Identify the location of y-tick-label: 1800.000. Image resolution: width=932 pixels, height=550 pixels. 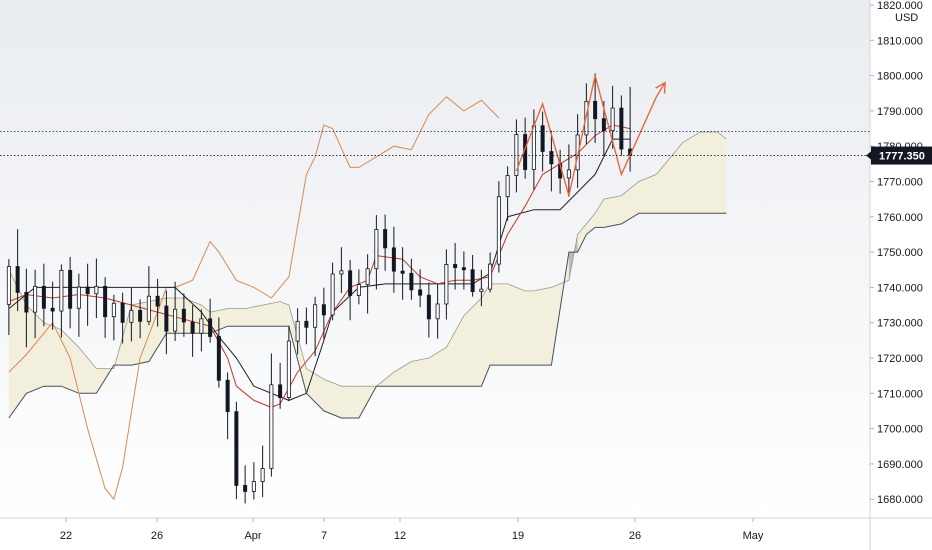
(900, 77).